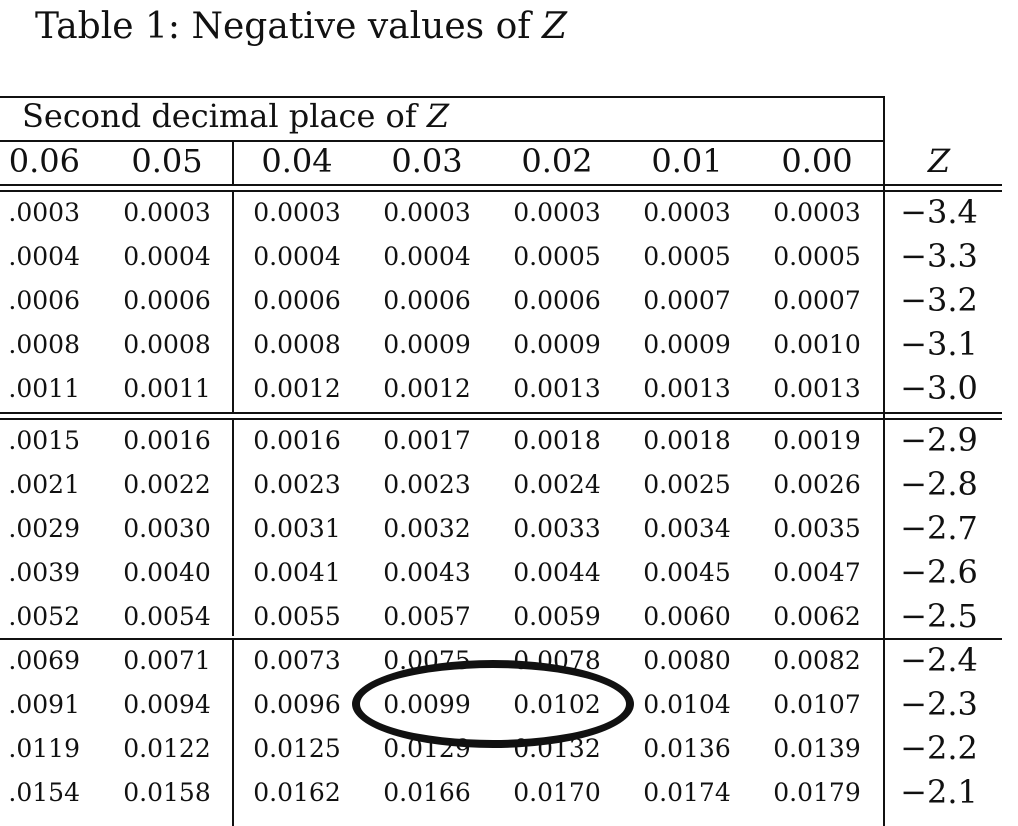  What do you see at coordinates (224, 116) in the screenshot?
I see `span-header-text: Second decimal place of` at bounding box center [224, 116].